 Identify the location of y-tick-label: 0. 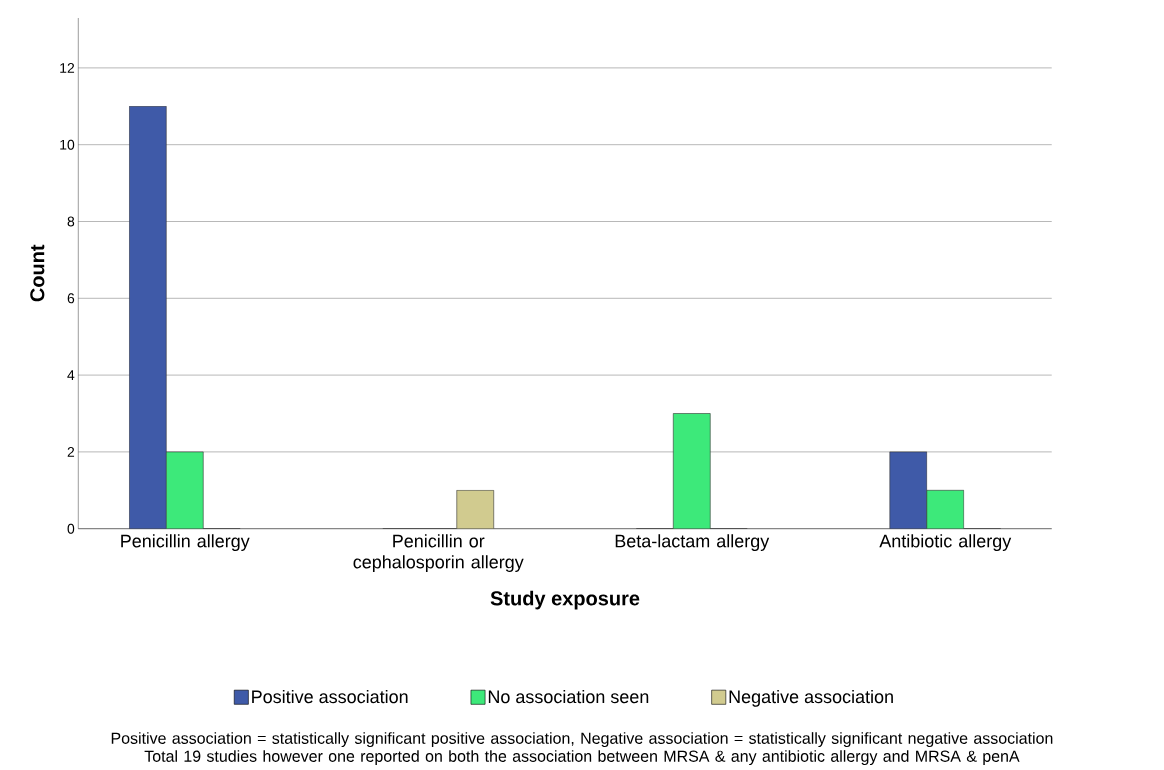
(71, 528).